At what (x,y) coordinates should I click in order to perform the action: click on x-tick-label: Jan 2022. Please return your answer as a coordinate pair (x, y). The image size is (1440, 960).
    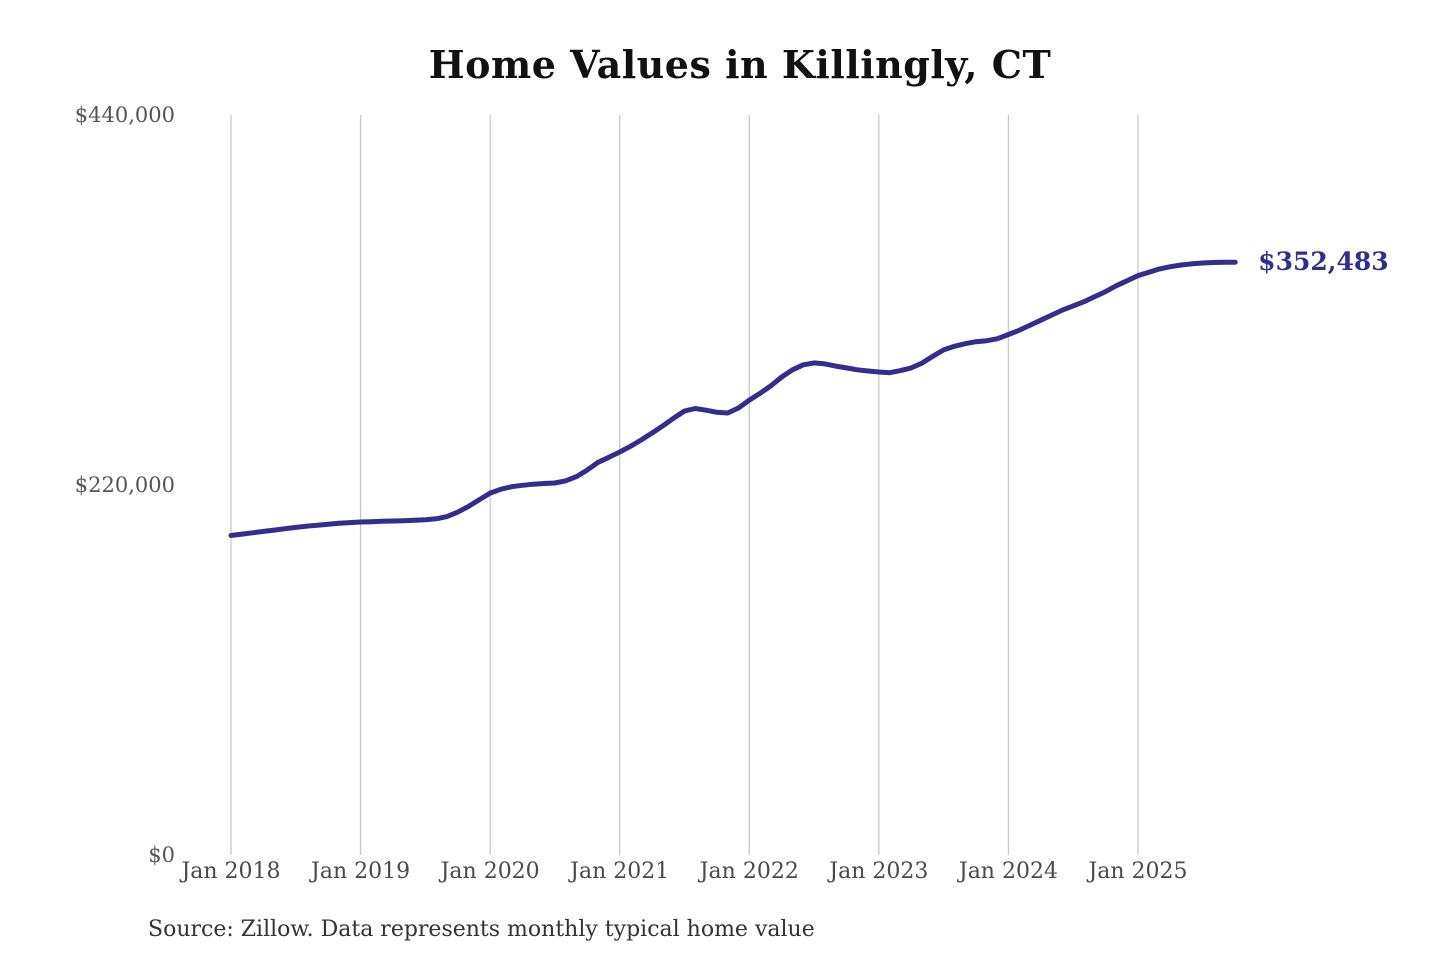
    Looking at the image, I should click on (749, 871).